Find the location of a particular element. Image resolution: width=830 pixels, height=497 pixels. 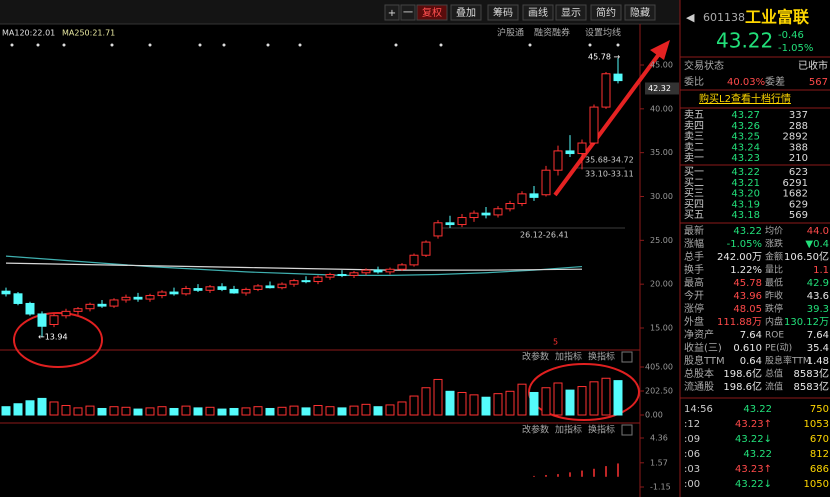

stat-value: 1.48 is located at coordinates (818, 361).